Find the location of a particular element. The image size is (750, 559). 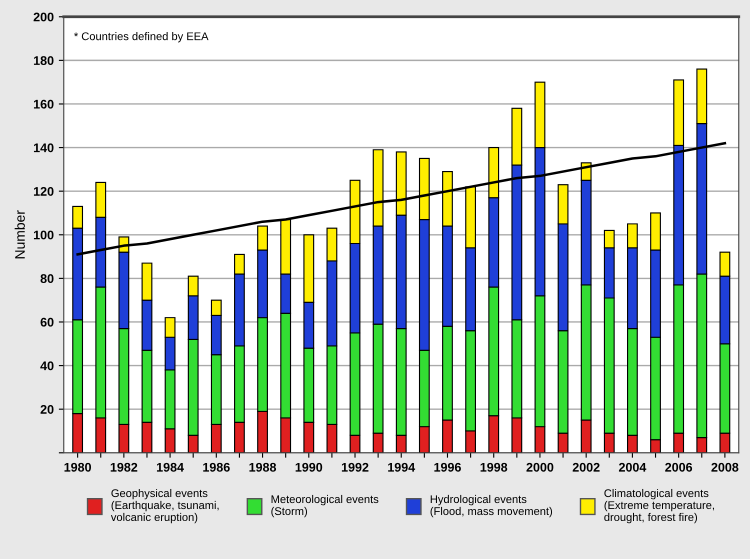

x-tick-label: 2006 is located at coordinates (678, 467).